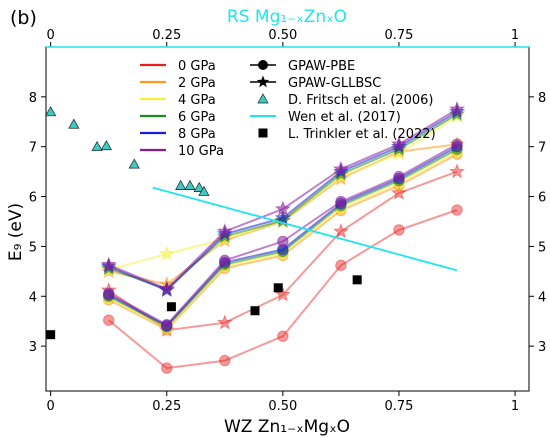 Image resolution: width=550 pixels, height=438 pixels. I want to click on y-axis-title: E₉ (eV), so click(16, 232).